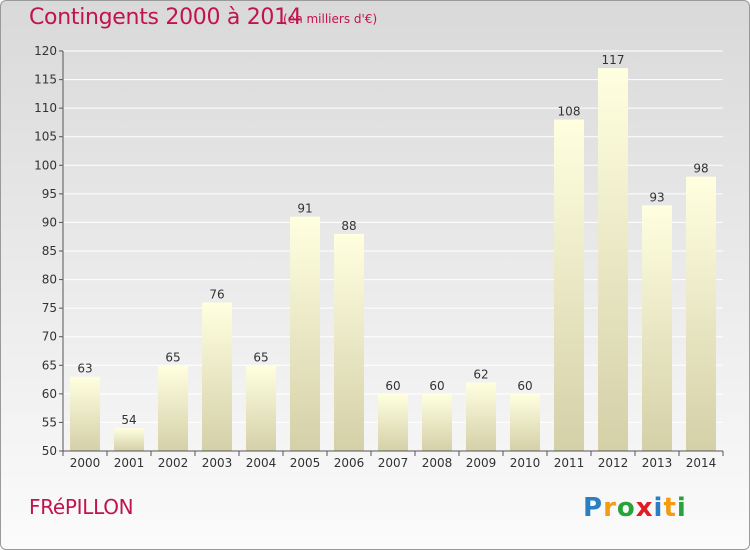 The width and height of the screenshot is (750, 550). What do you see at coordinates (393, 463) in the screenshot?
I see `x-tick-label: 2007` at bounding box center [393, 463].